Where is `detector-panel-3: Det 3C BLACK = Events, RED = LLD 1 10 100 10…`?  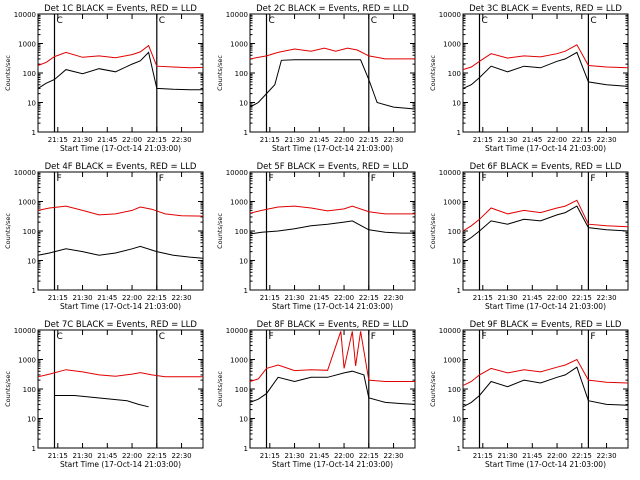 detector-panel-3: Det 3C BLACK = Events, RED = LLD 1 10 100 10… is located at coordinates (529, 78).